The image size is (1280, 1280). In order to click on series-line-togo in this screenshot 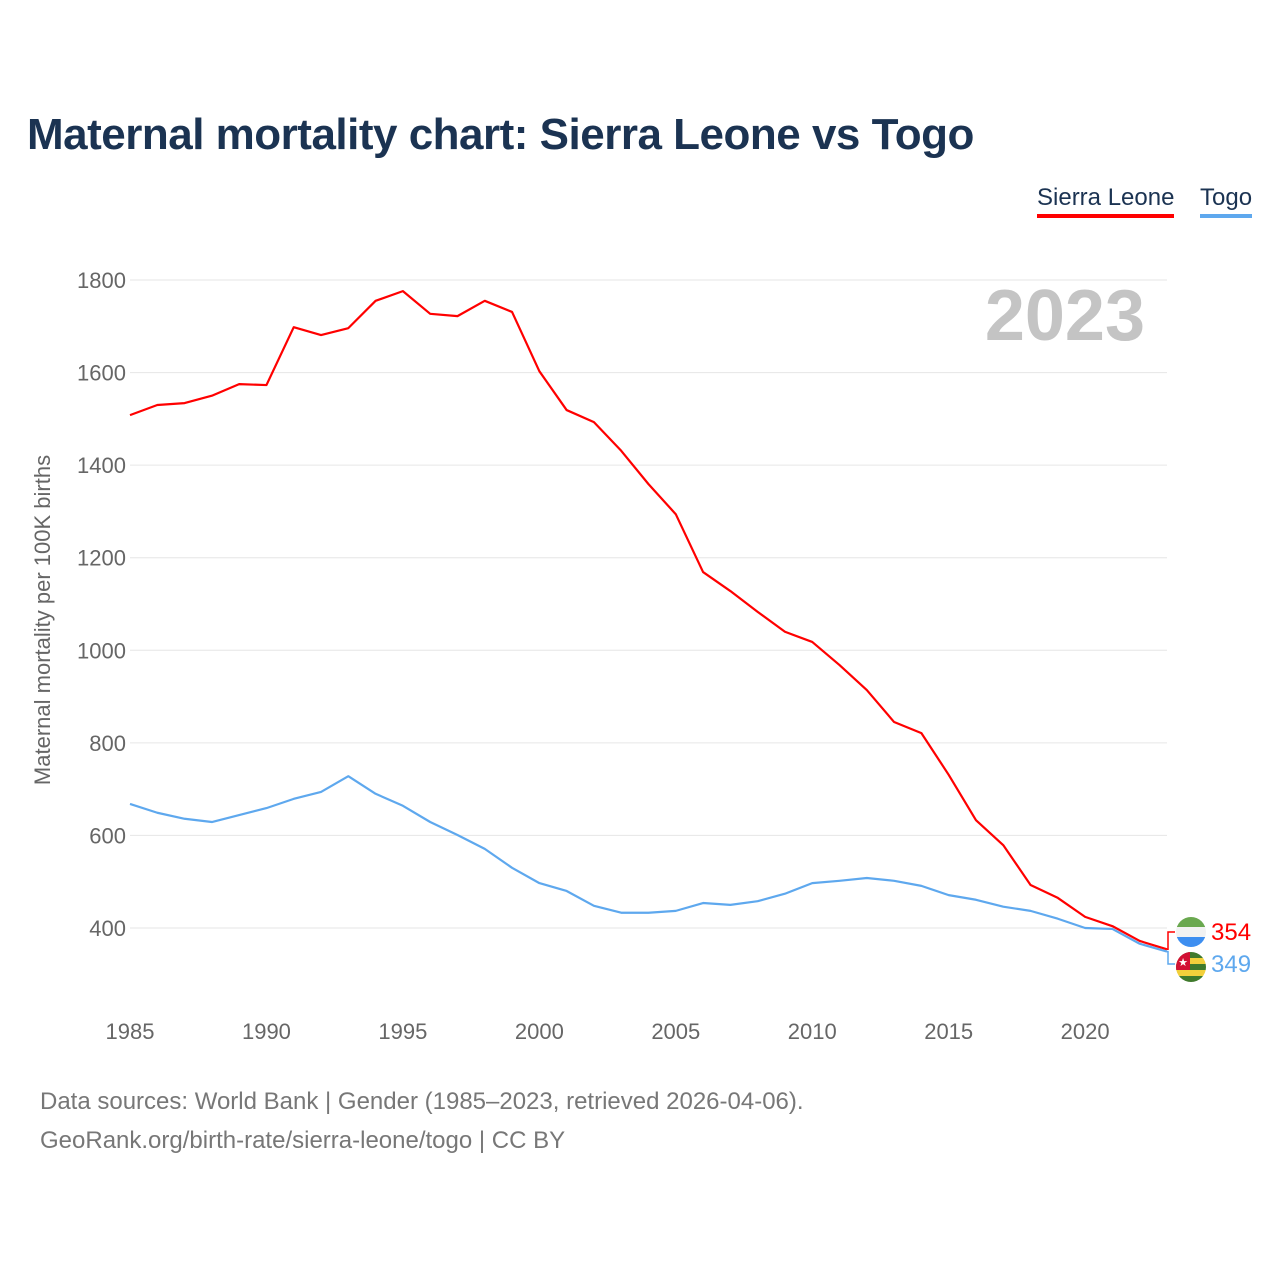, I will do `click(648, 864)`.